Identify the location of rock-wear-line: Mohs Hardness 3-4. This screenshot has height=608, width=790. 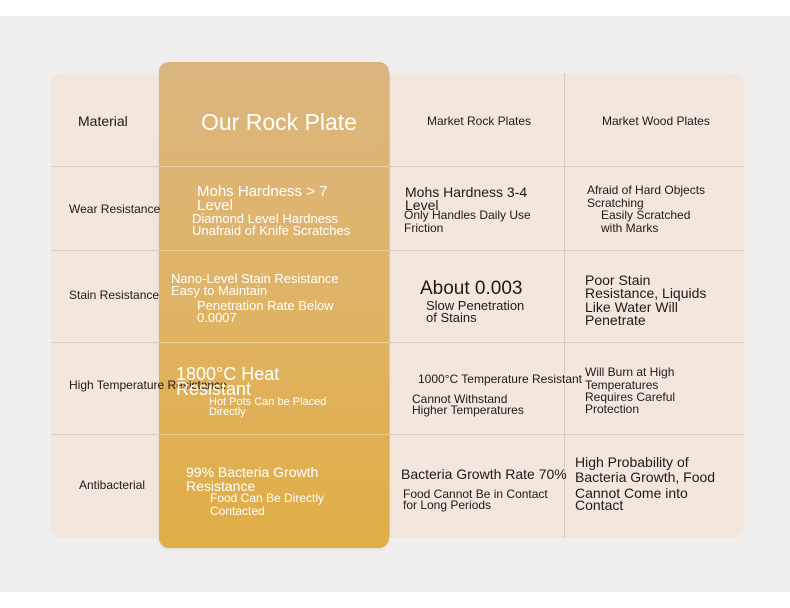
(466, 192).